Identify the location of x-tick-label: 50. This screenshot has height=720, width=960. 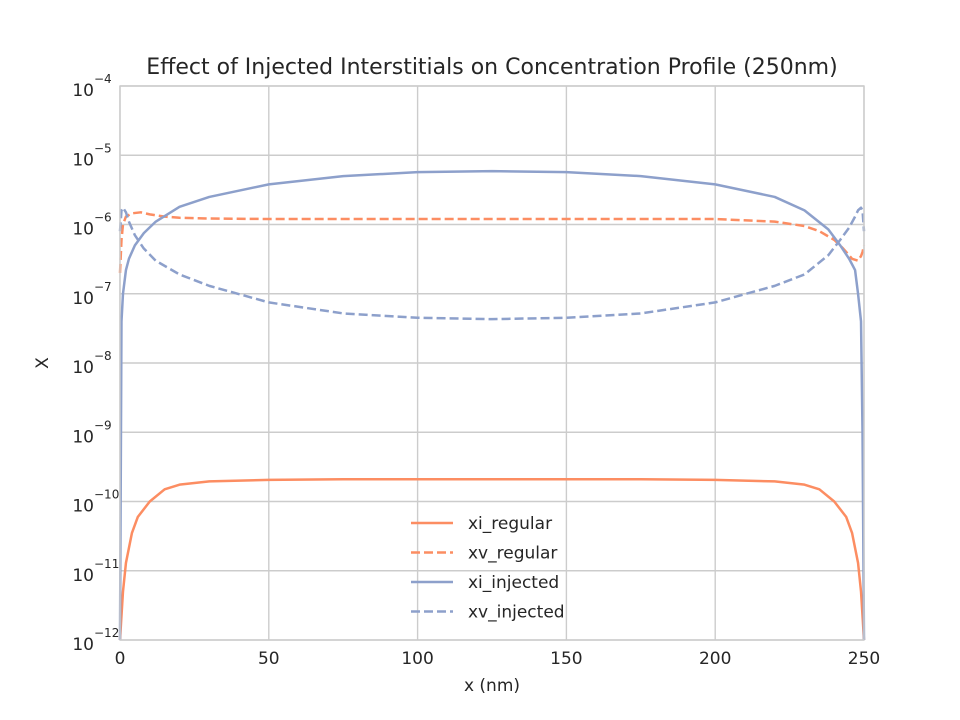
(269, 659).